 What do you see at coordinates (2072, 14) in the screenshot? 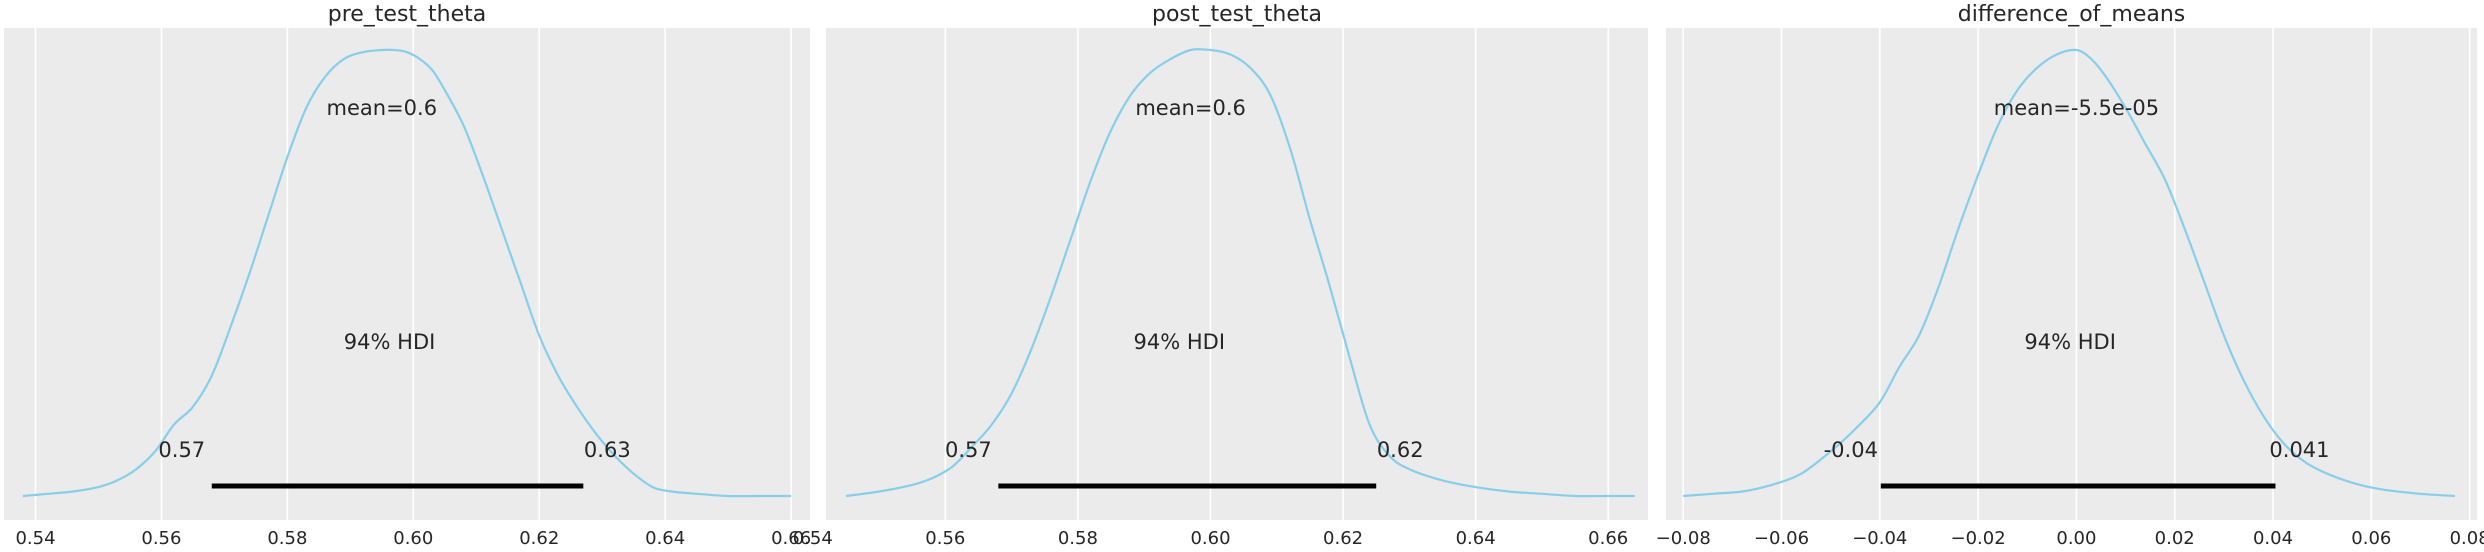
I see `subplot-title: difference_of_means` at bounding box center [2072, 14].